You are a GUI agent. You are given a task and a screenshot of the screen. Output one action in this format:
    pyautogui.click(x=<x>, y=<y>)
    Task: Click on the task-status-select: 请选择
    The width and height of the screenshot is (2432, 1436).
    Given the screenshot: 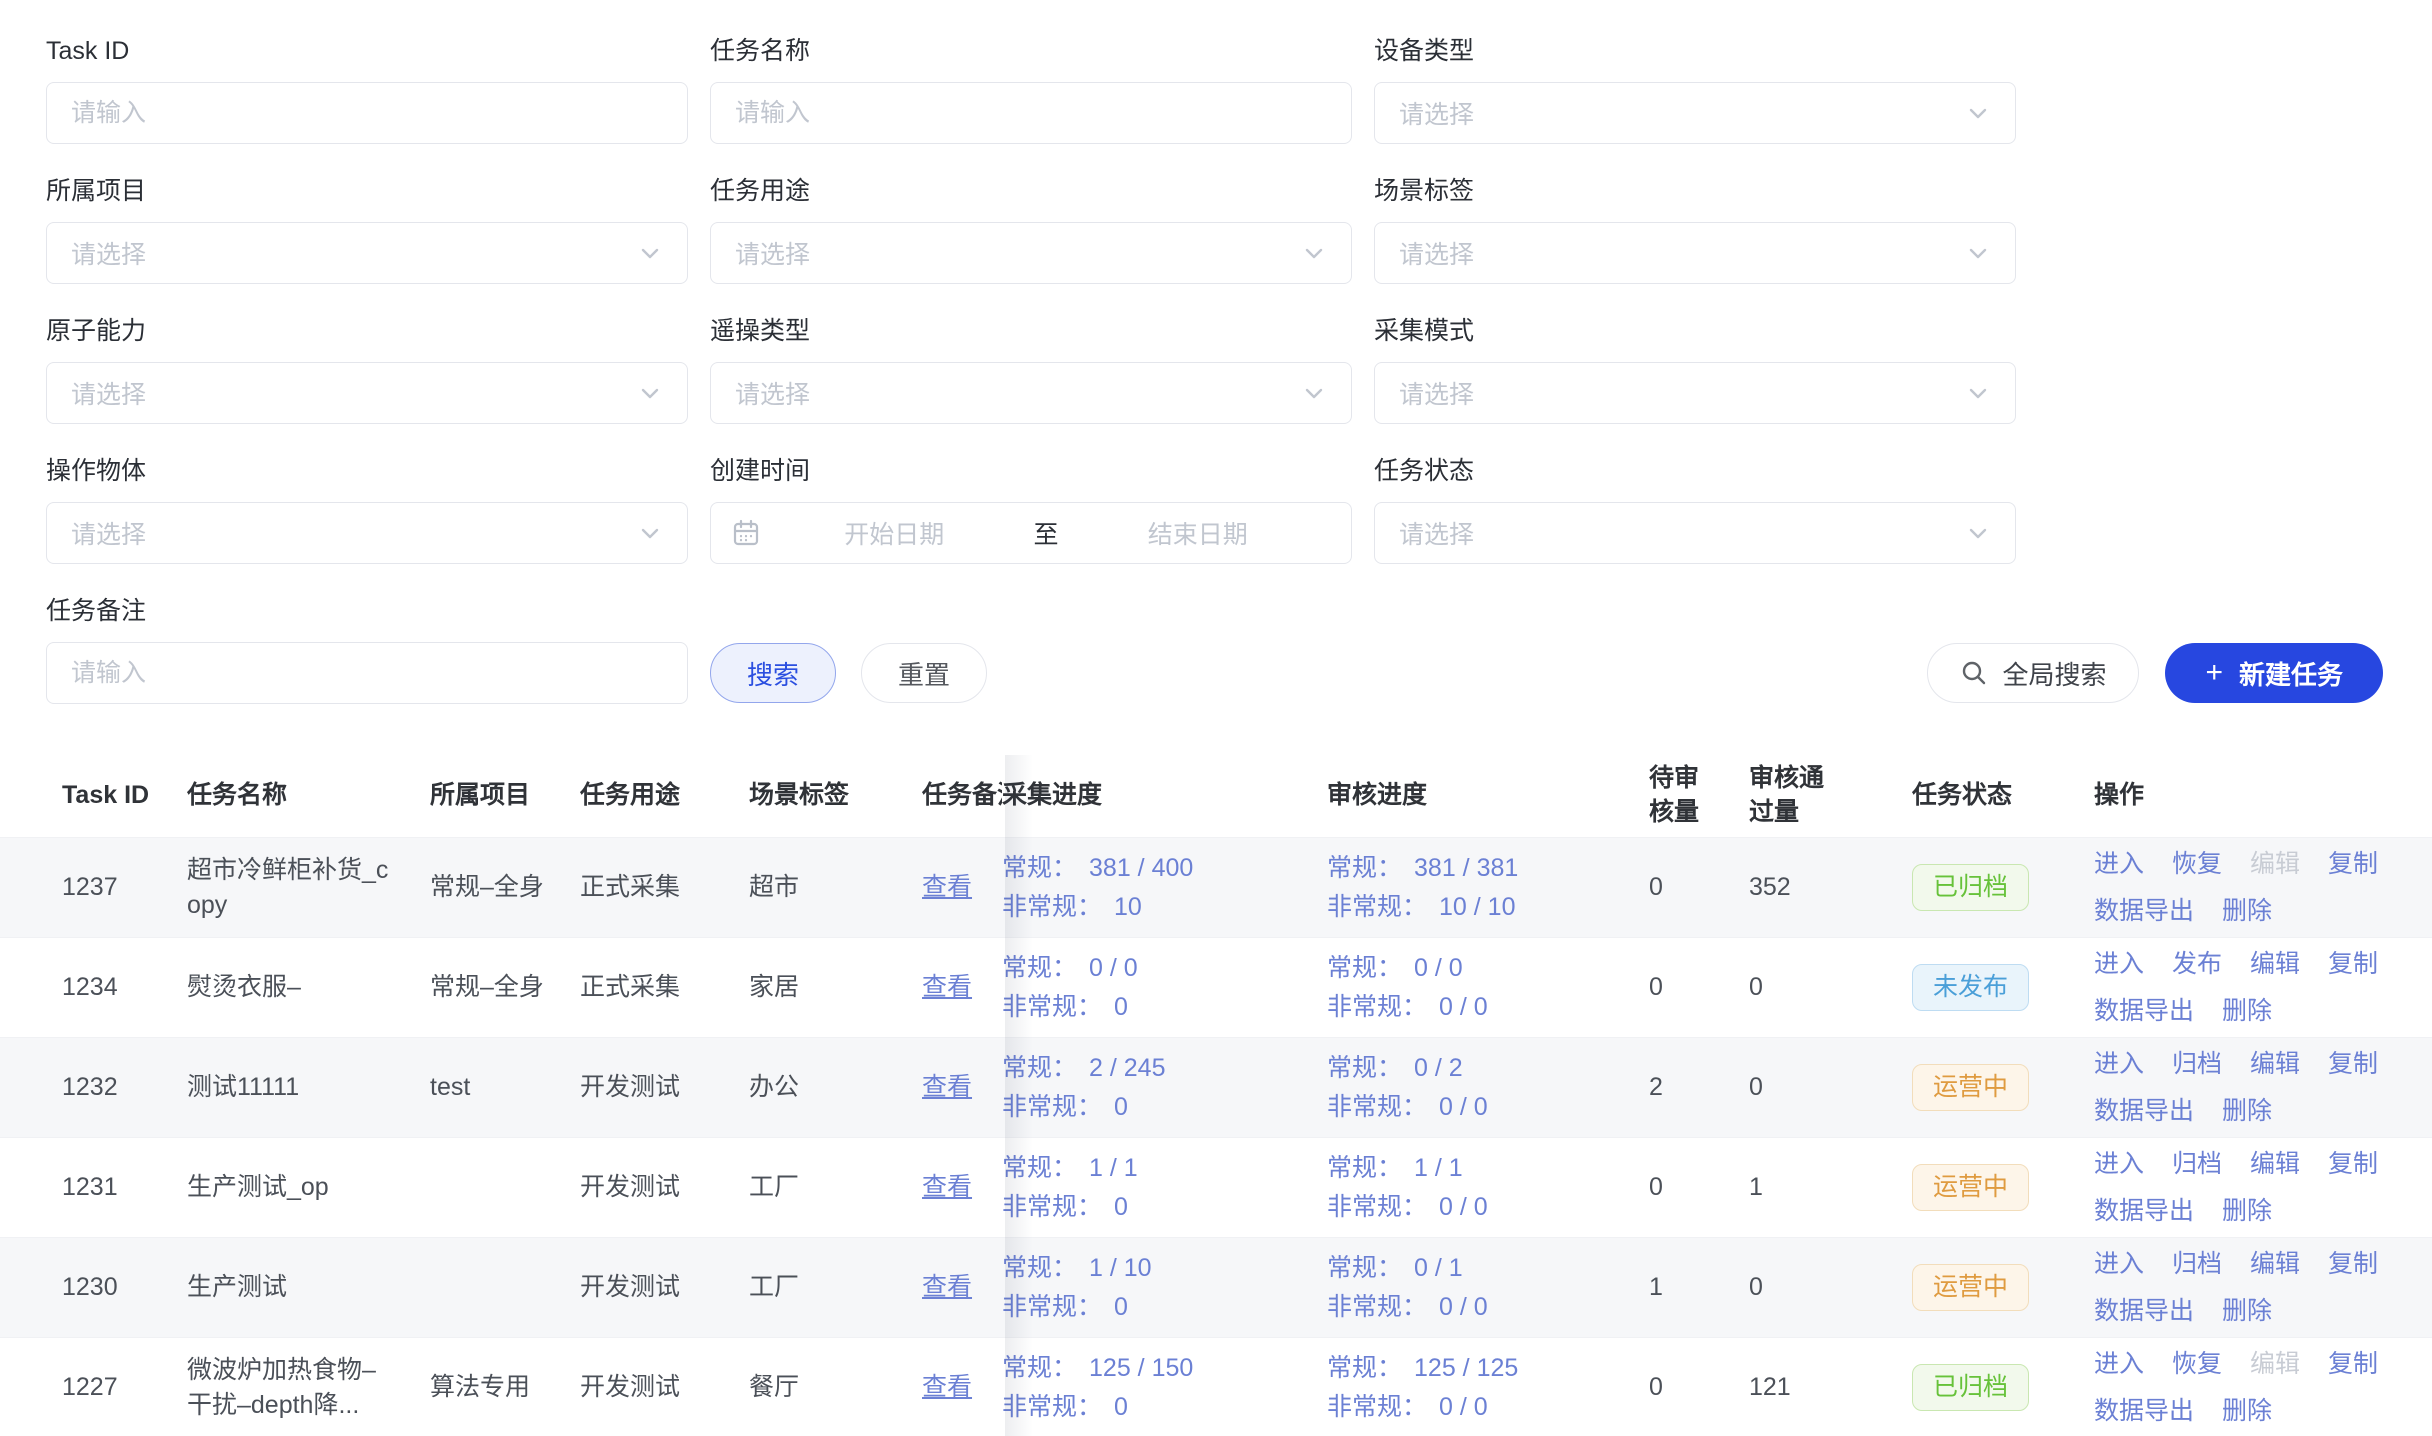 What is the action you would take?
    pyautogui.click(x=1695, y=533)
    